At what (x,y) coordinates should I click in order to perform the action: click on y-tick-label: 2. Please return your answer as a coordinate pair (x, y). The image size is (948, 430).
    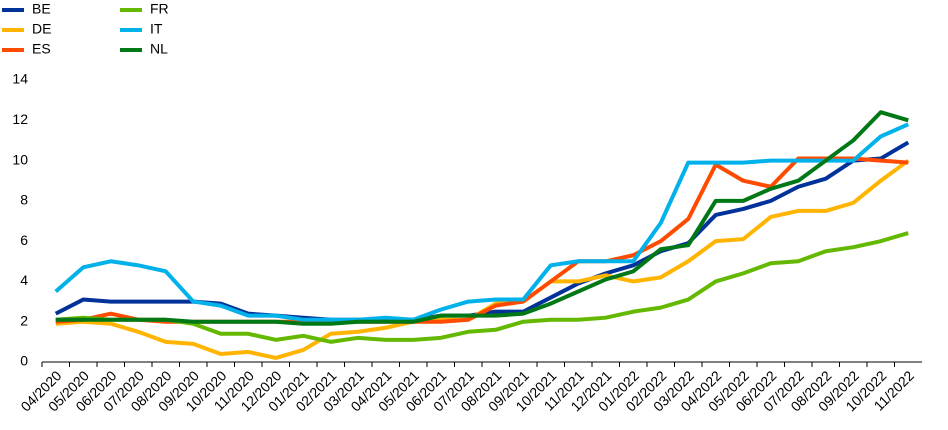
    Looking at the image, I should click on (24, 320).